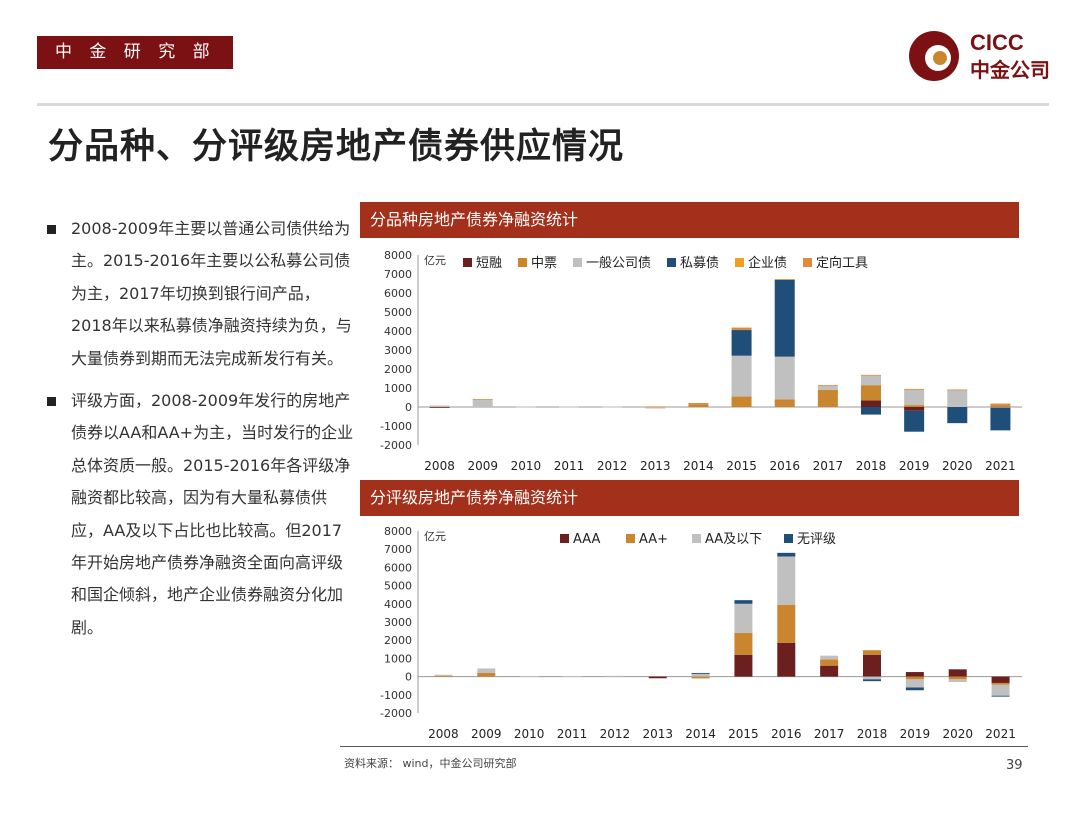  What do you see at coordinates (398, 369) in the screenshot?
I see `y-tick-label: 2000` at bounding box center [398, 369].